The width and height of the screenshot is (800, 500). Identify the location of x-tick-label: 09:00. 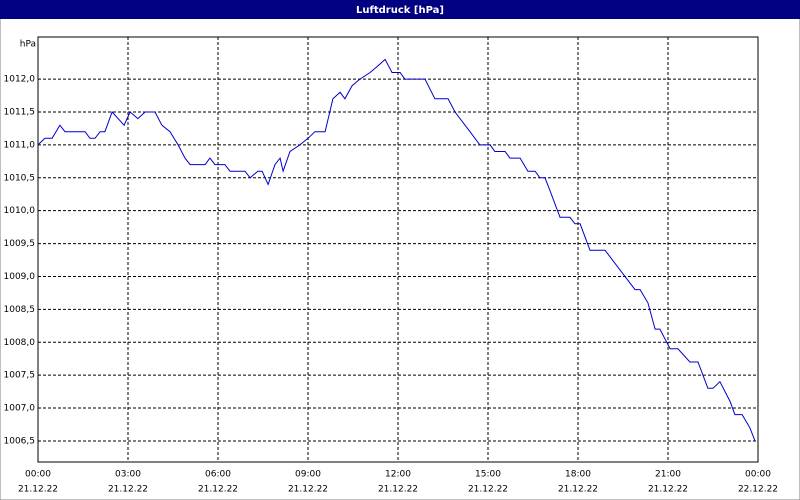
(308, 475).